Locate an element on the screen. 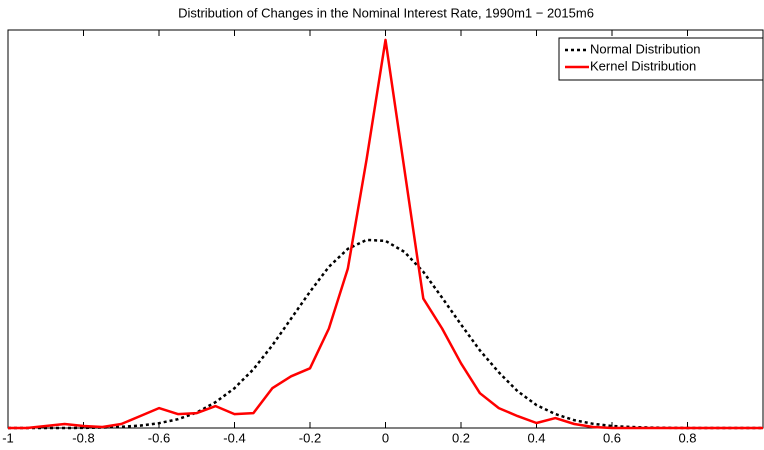 The height and width of the screenshot is (450, 764). x-tick-label: 0.8 is located at coordinates (687, 437).